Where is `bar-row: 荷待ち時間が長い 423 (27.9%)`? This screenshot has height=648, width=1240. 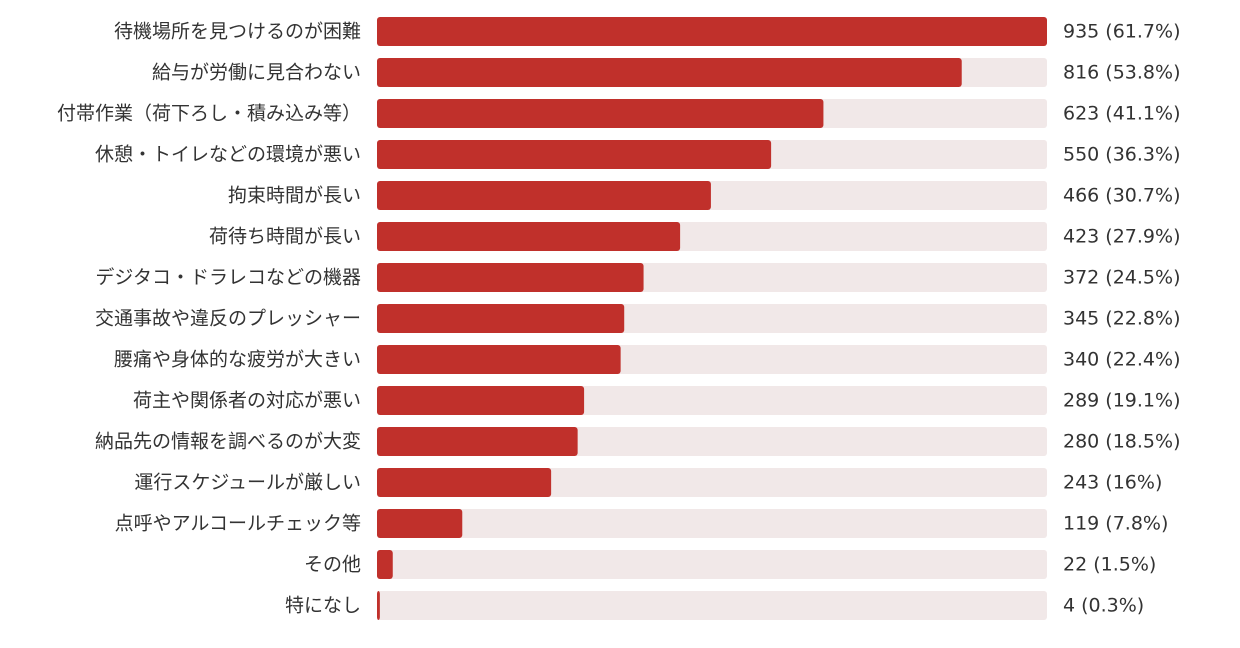
bar-row: 荷待ち時間が長い 423 (27.9%) is located at coordinates (695, 236).